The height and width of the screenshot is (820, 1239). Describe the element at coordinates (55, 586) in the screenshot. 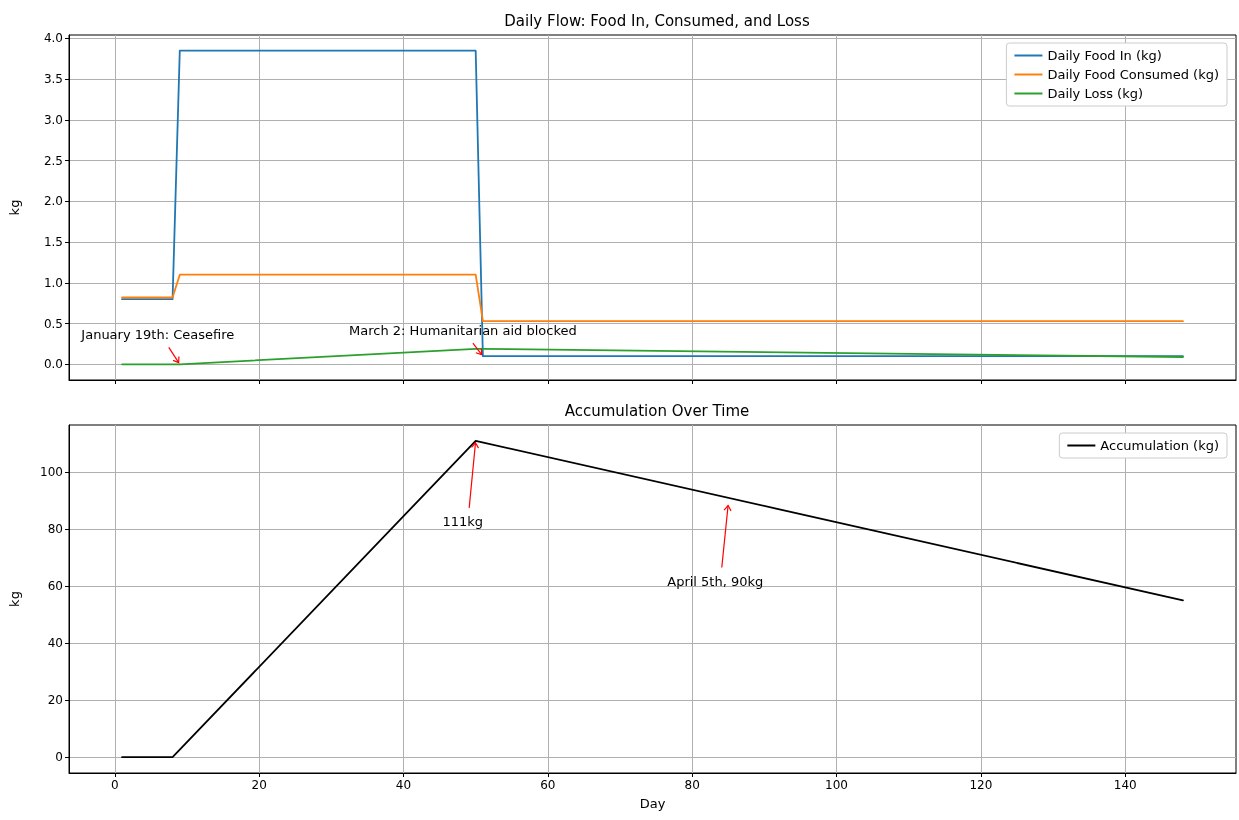

I see `y-tick-label: 60` at that location.